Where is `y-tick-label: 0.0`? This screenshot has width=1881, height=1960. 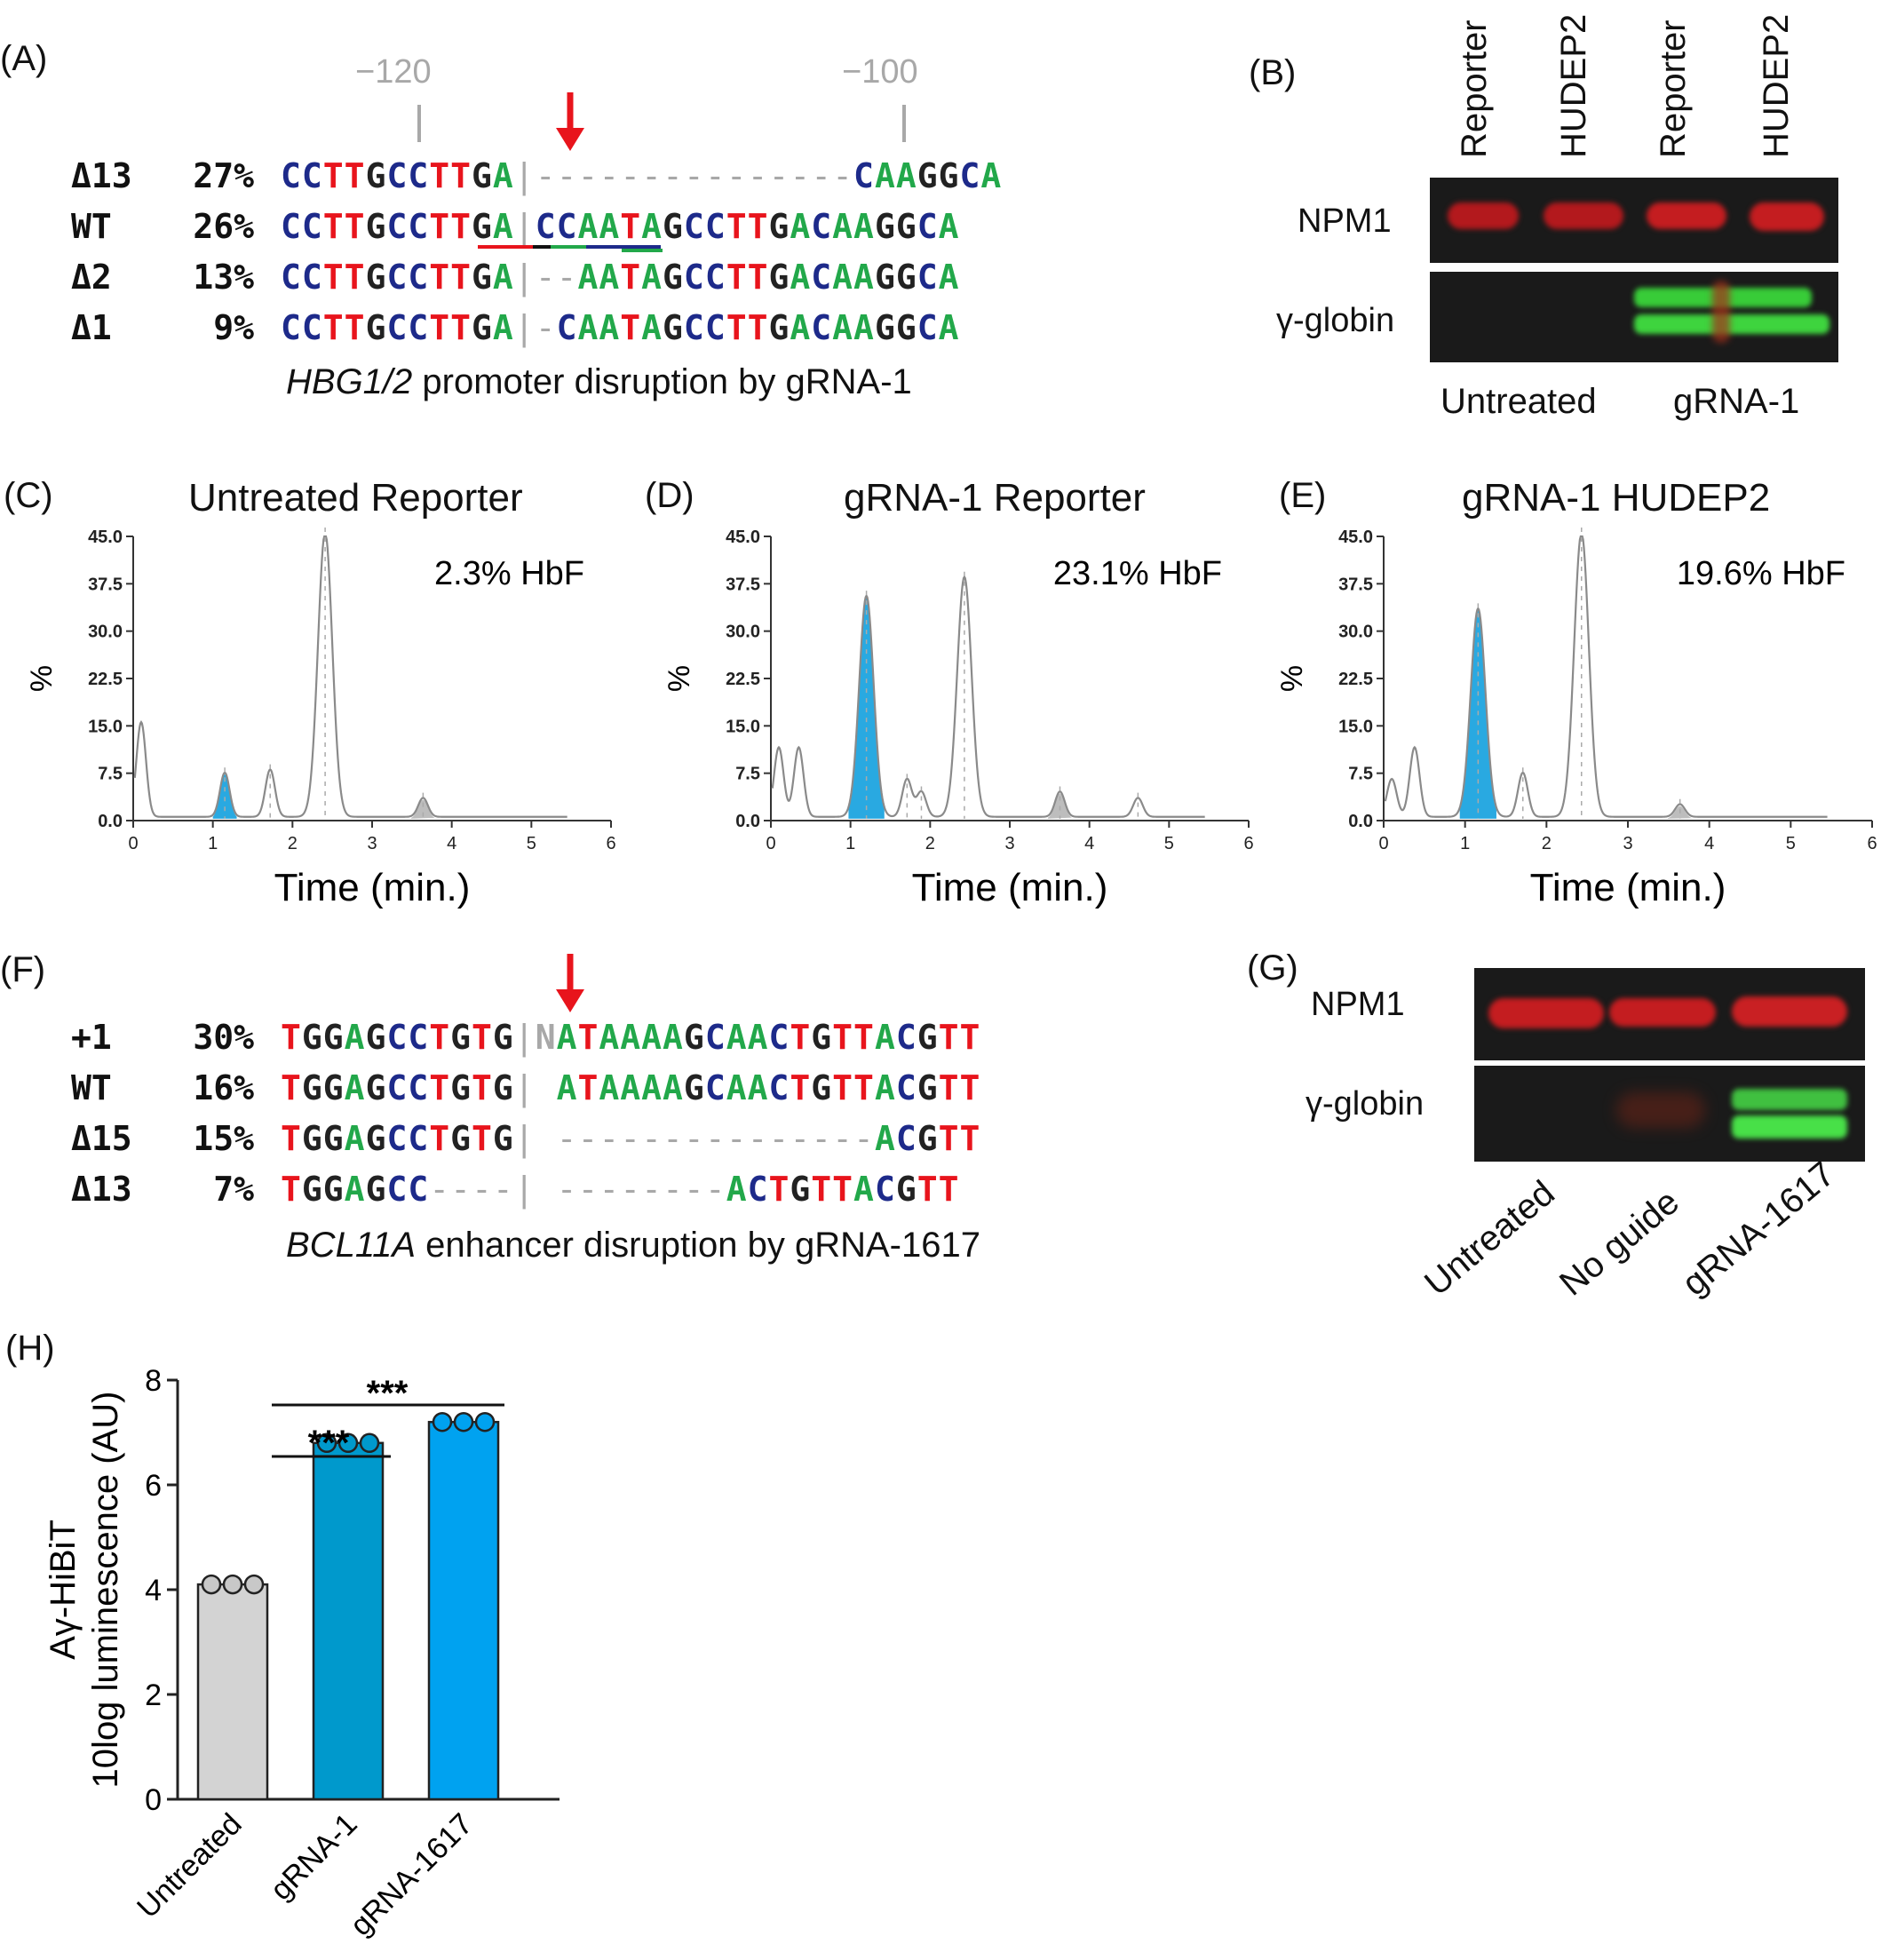
y-tick-label: 0.0 is located at coordinates (1360, 821).